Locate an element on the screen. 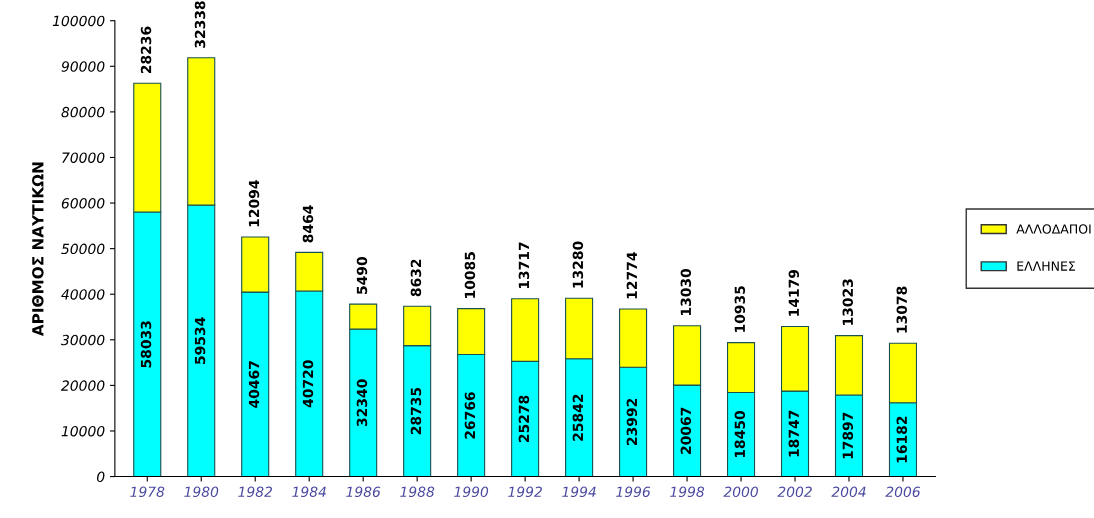 The height and width of the screenshot is (518, 1094). y-axis-title: ΑΡΙΘΜΟΣ ΝΑΥΤΙΚΩΝ is located at coordinates (38, 249).